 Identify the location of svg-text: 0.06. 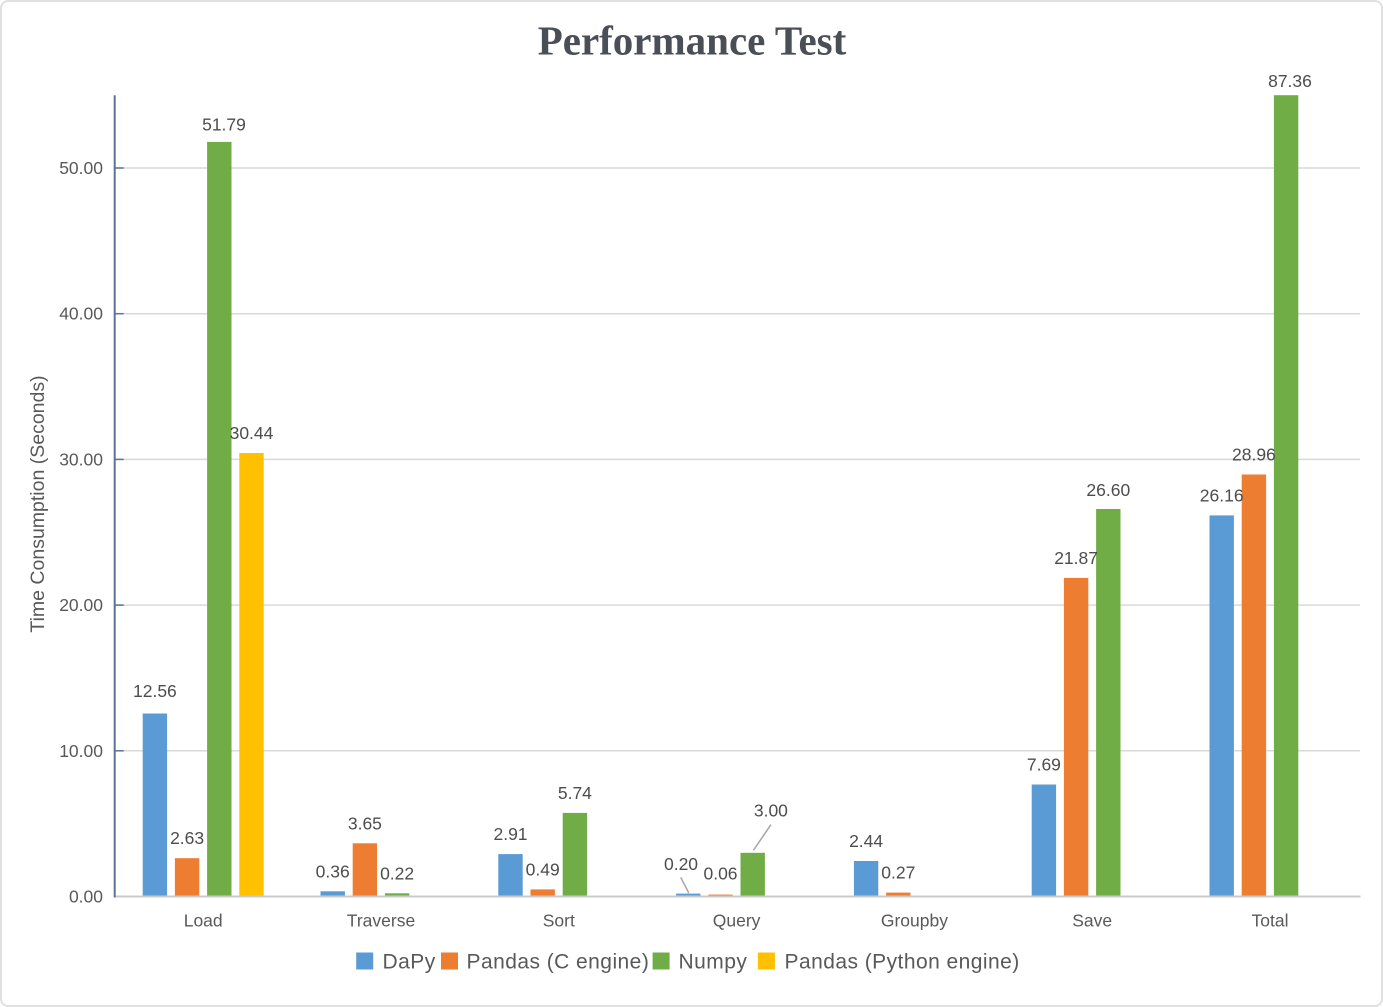
(720, 874).